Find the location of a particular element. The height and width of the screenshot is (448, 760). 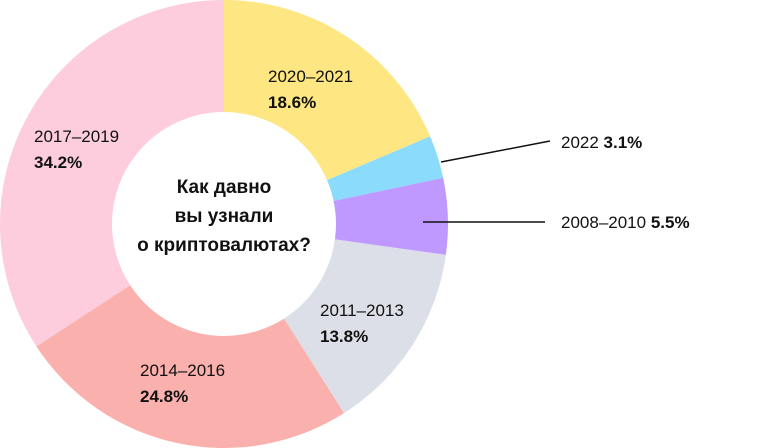

chart-title-line-2: вы узнали is located at coordinates (224, 216).